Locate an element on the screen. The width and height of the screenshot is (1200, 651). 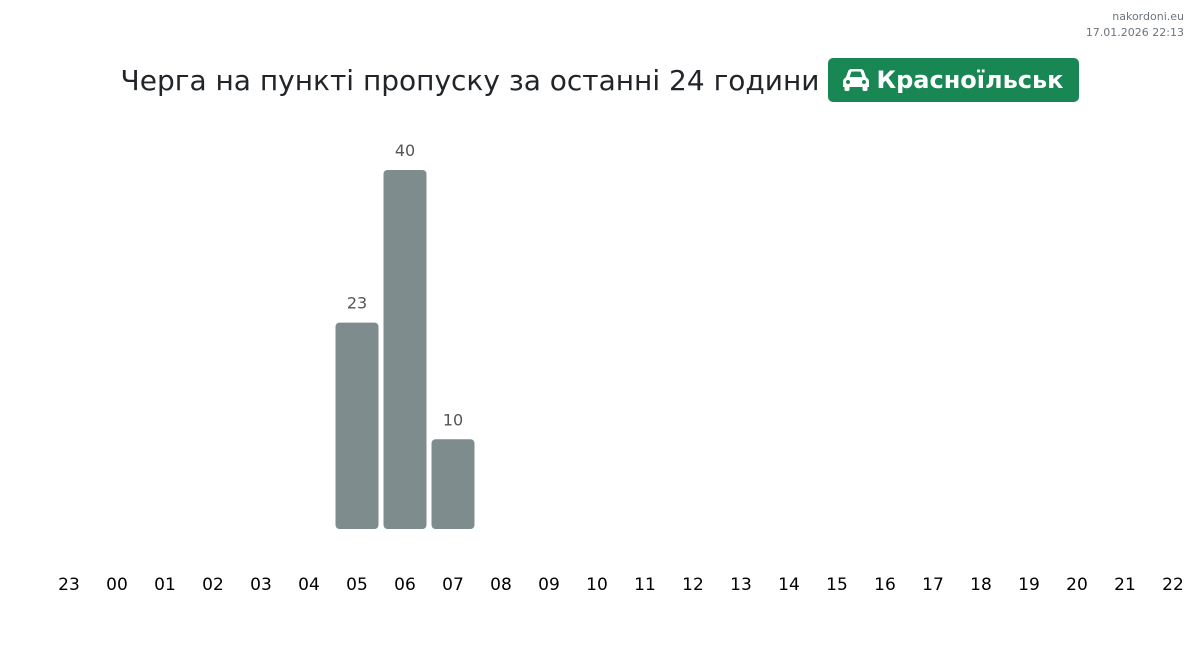
x-tick-label: 20 is located at coordinates (1077, 585).